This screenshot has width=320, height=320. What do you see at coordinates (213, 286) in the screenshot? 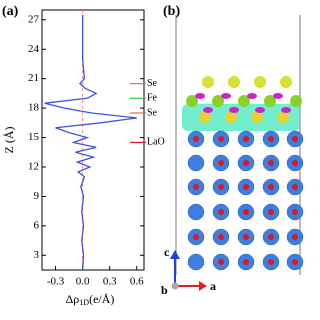
I see `axis-a: a` at bounding box center [213, 286].